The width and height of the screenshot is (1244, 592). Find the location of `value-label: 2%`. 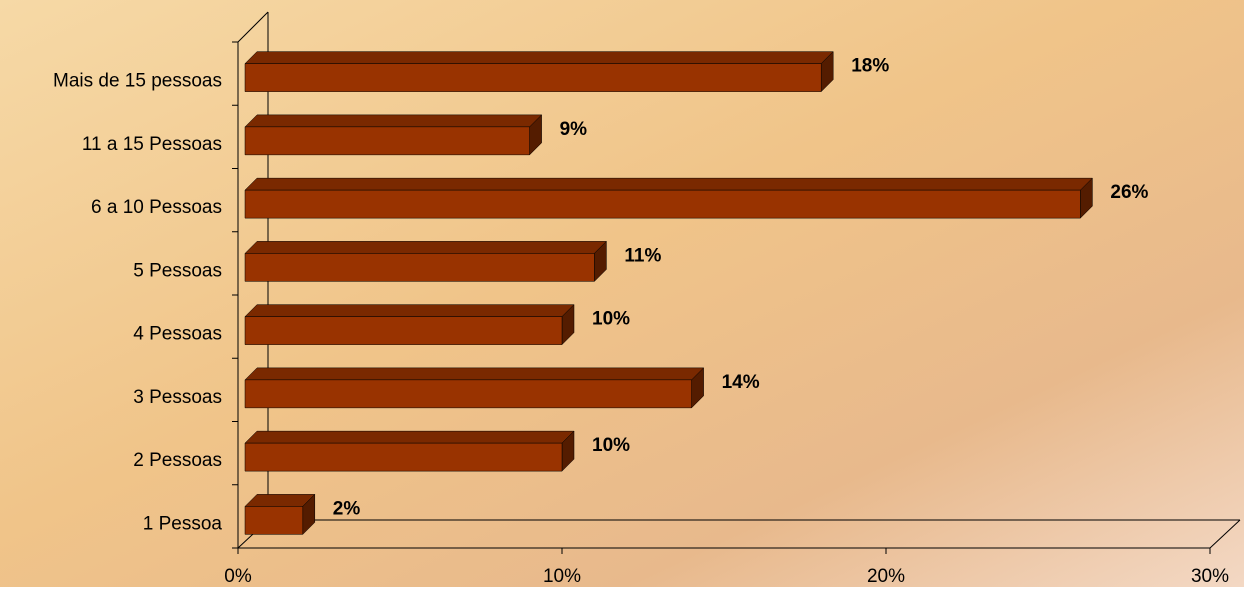

value-label: 2% is located at coordinates (347, 508).